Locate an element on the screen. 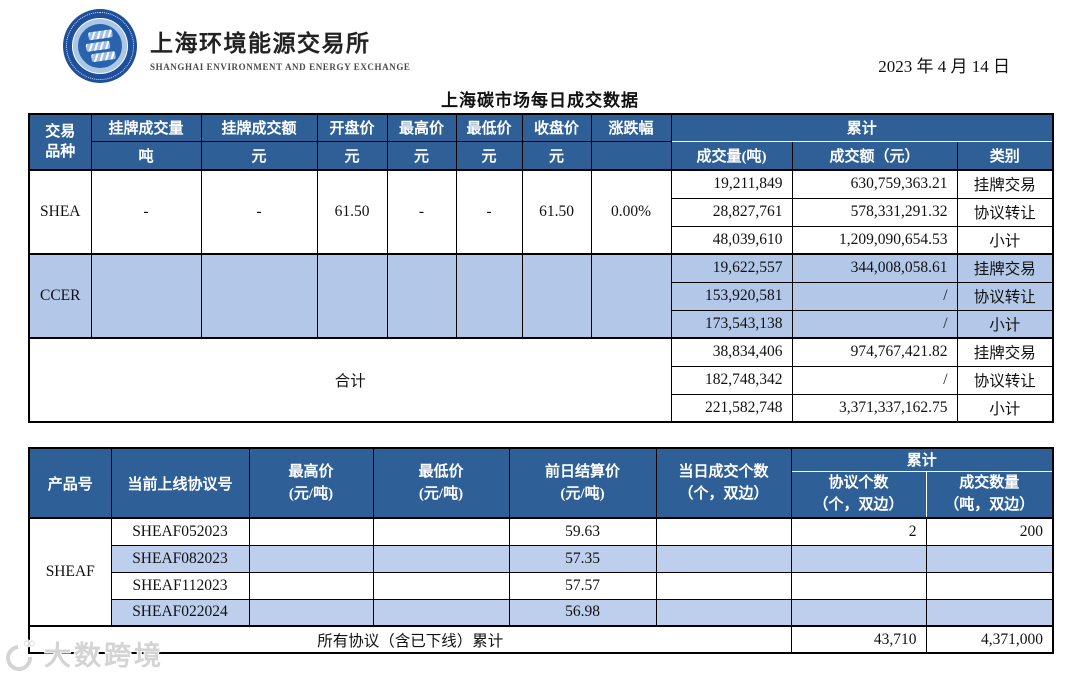 Image resolution: width=1080 pixels, height=678 pixels. report-date: 2023 年 4 月 14 日 is located at coordinates (944, 66).